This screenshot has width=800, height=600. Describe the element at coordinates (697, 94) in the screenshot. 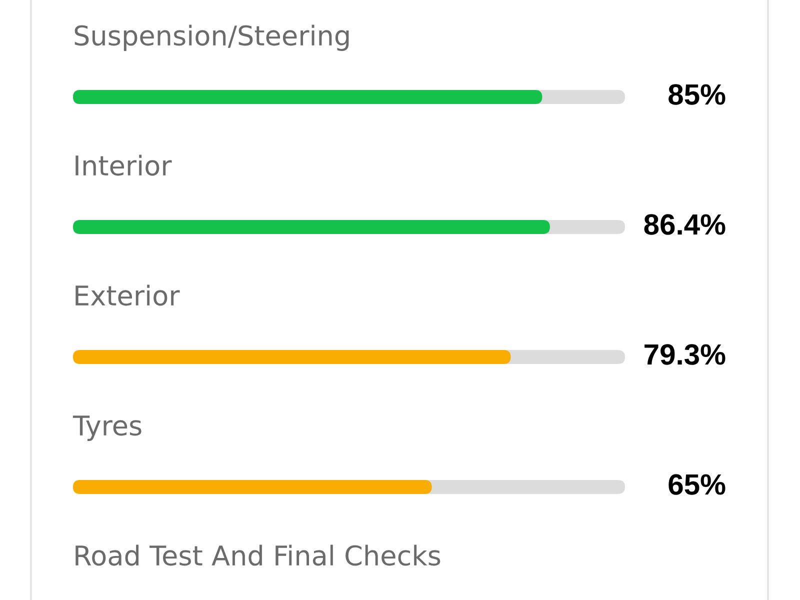

I see `data-label: 85%` at that location.